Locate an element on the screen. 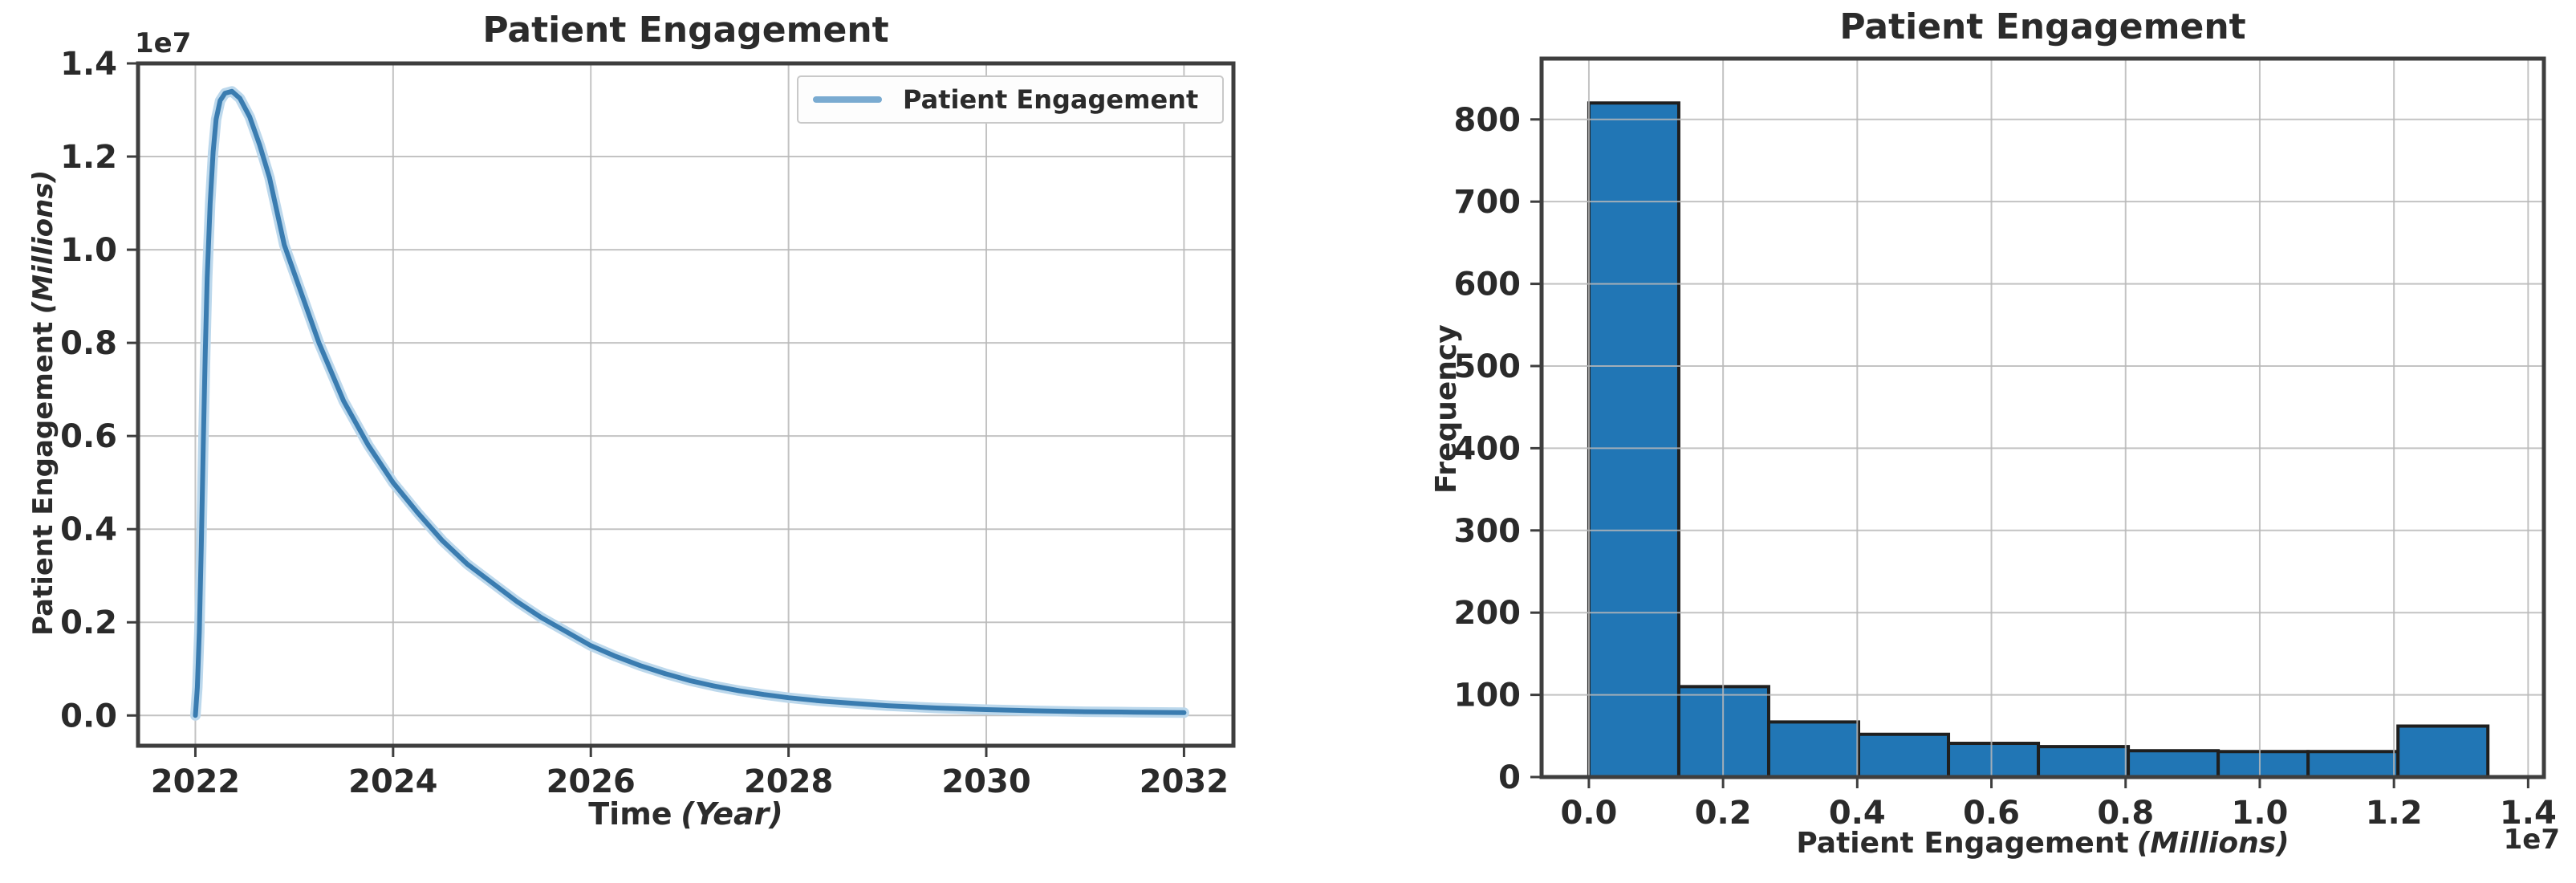  y-tick-label: 200 is located at coordinates (1488, 613).